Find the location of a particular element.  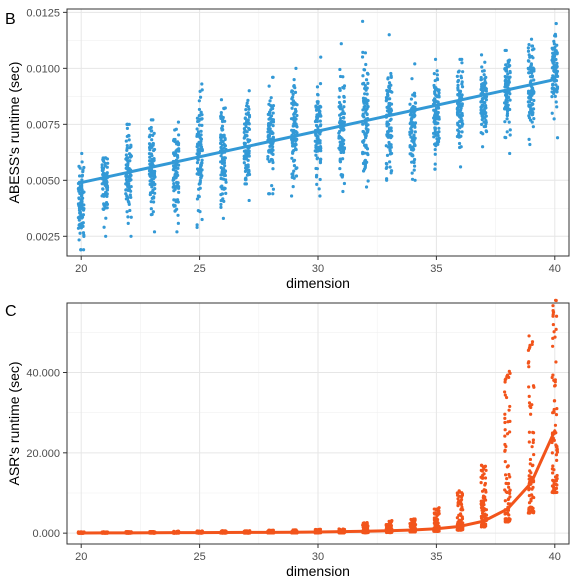

y-tick-label: 0.0050 is located at coordinates (43, 181).